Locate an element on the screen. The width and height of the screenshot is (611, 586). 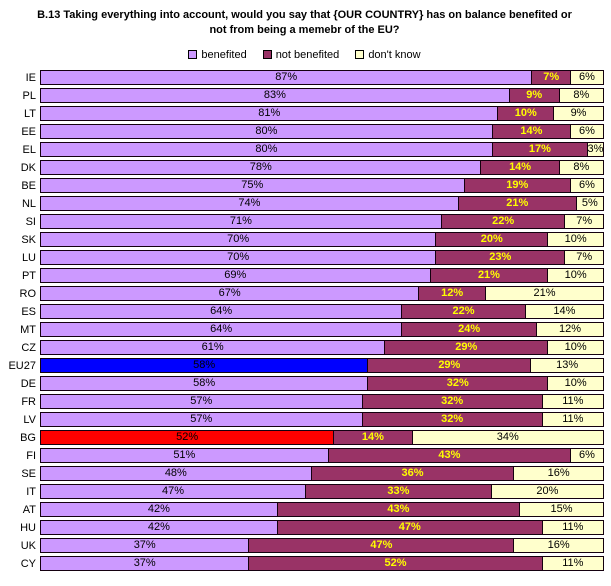
segment-dont_know-ie: 6% is located at coordinates (587, 78).